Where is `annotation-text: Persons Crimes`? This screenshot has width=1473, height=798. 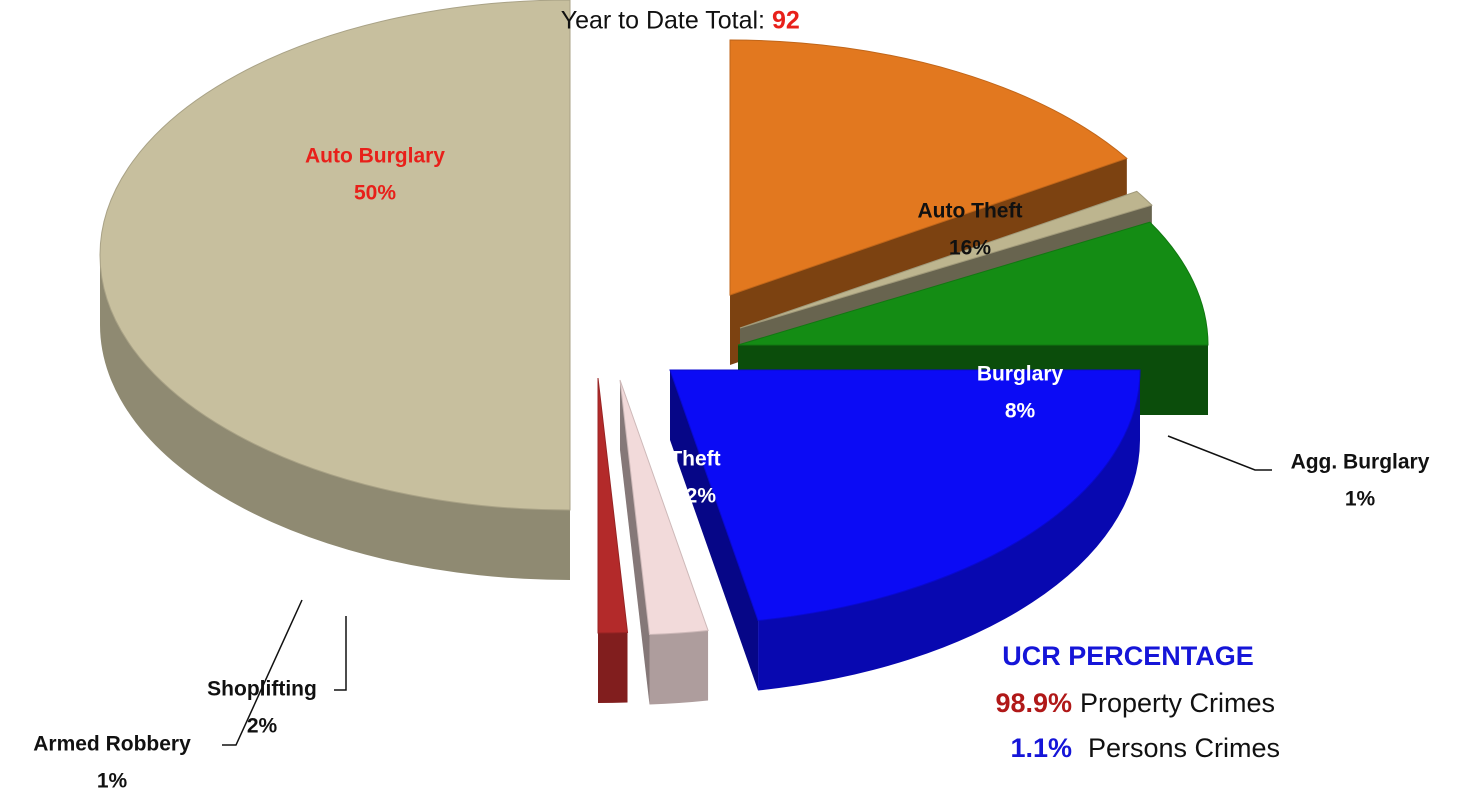 annotation-text: Persons Crimes is located at coordinates (1184, 748).